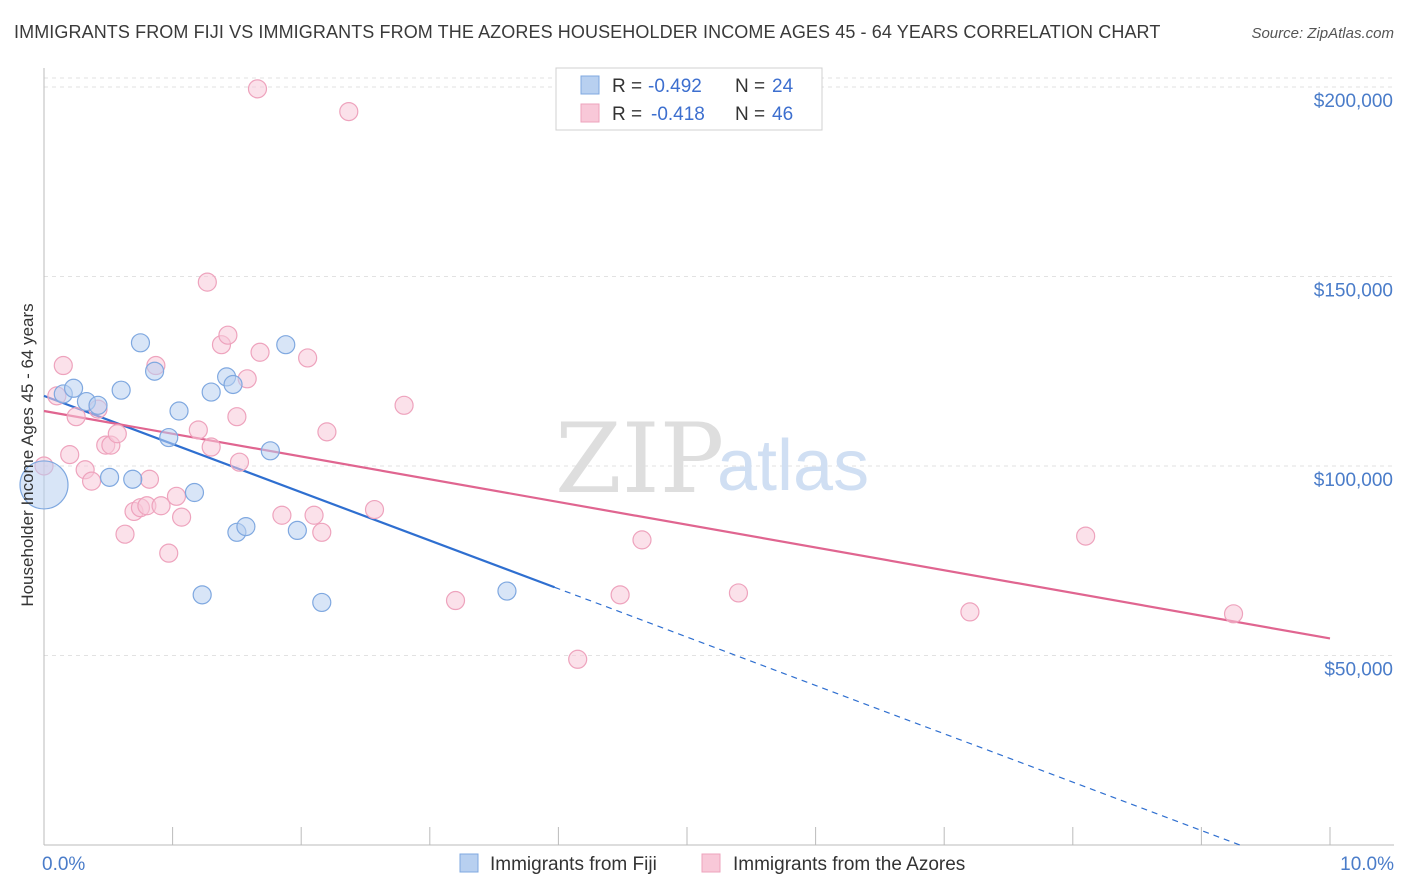 The width and height of the screenshot is (1406, 892). What do you see at coordinates (639, 459) in the screenshot?
I see `watermark-zip: ZIP` at bounding box center [639, 459].